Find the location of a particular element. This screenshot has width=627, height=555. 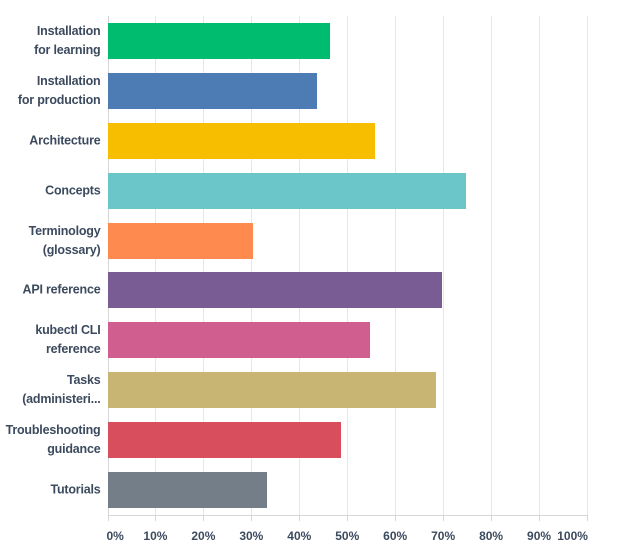

x-tick-40% is located at coordinates (300, 518).